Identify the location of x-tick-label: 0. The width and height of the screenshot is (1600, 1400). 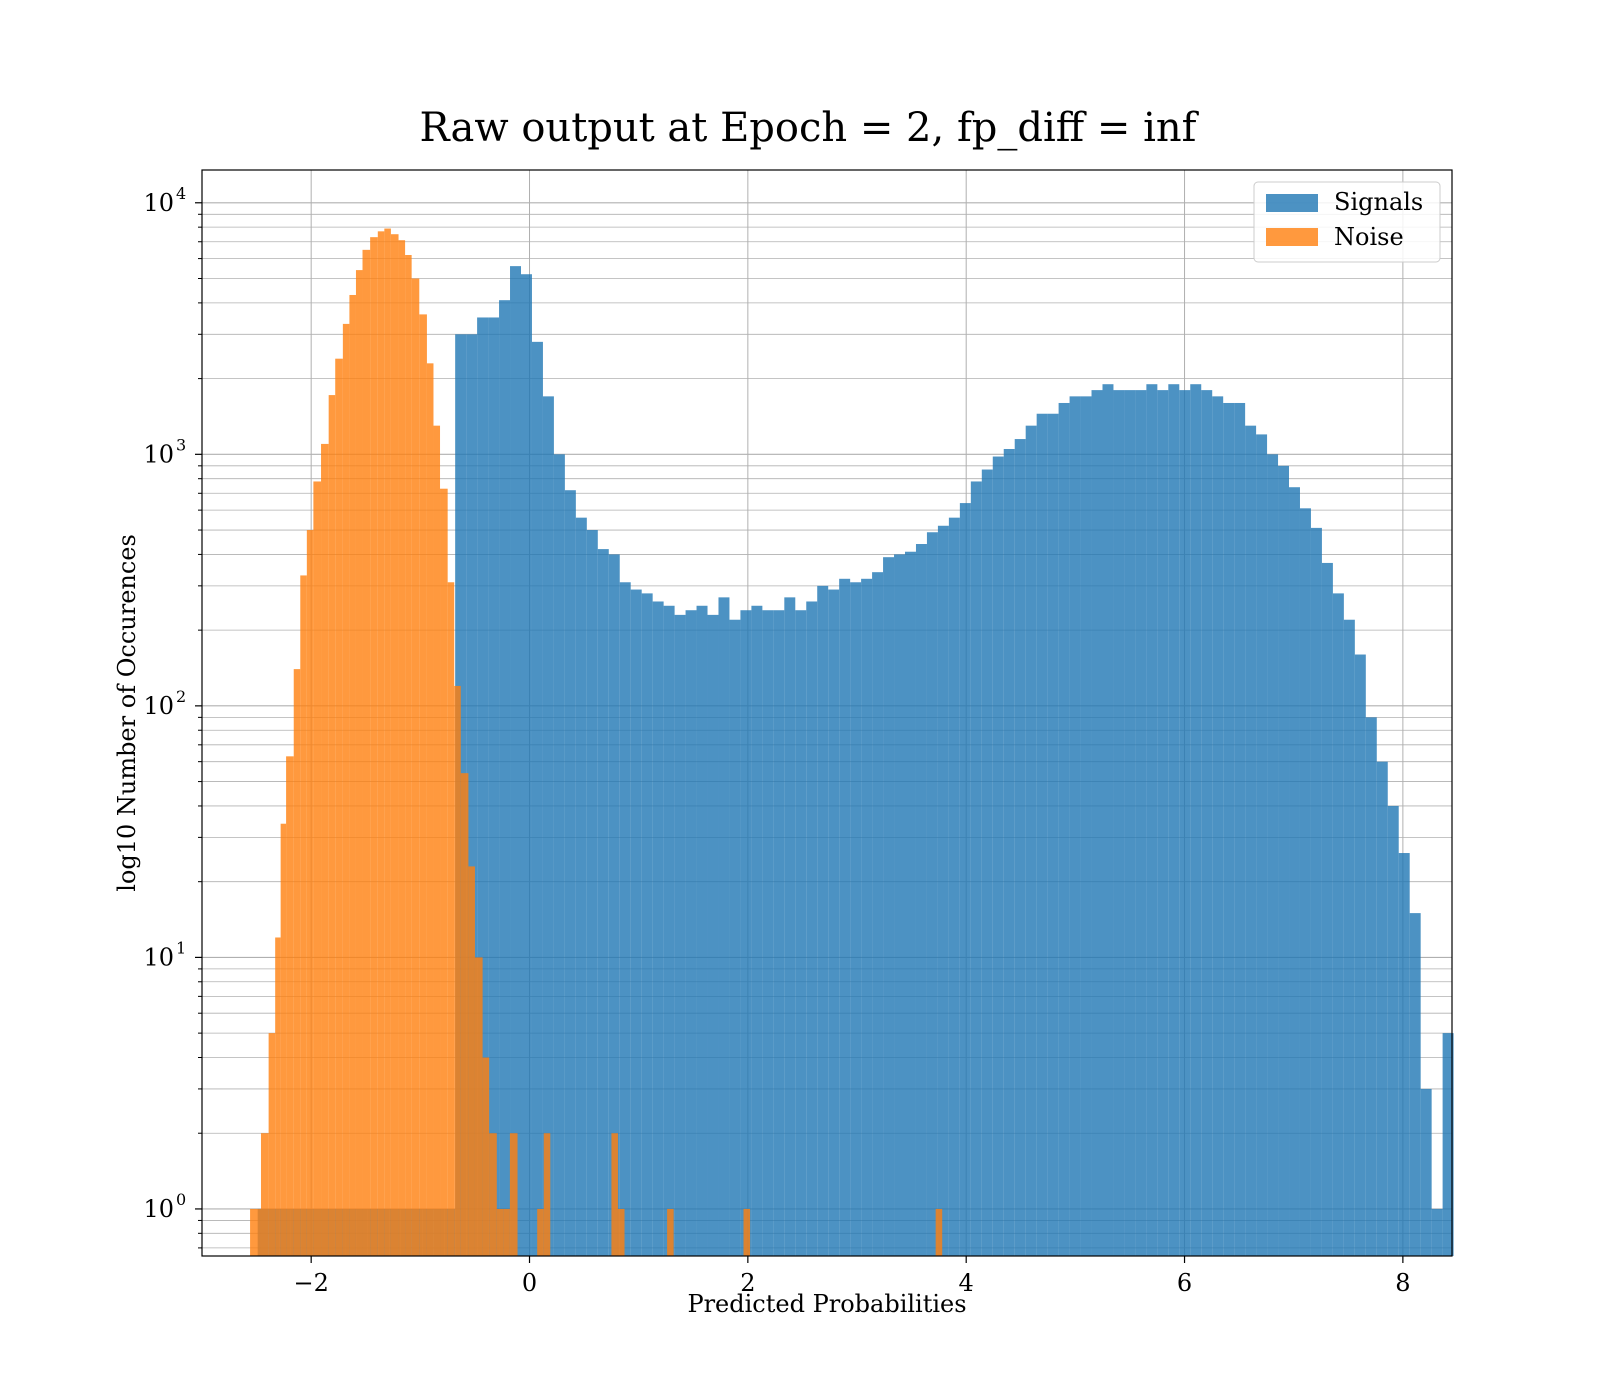
(529, 1283).